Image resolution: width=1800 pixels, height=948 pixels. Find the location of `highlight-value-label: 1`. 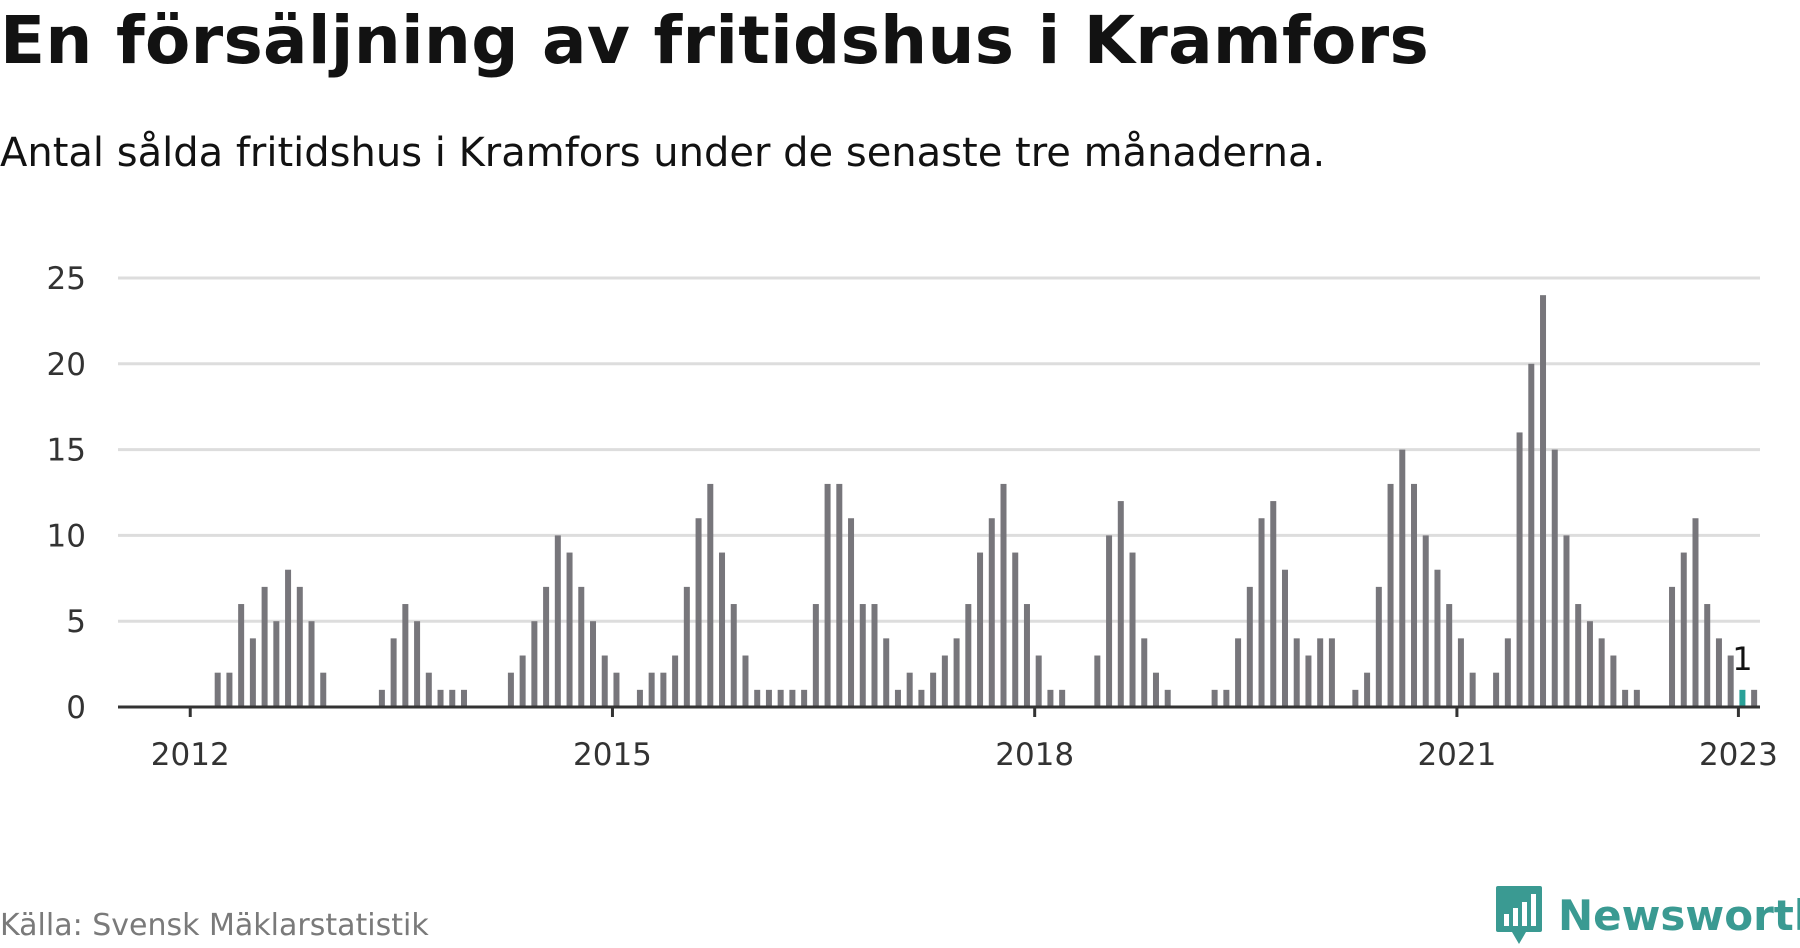

highlight-value-label: 1 is located at coordinates (1742, 659).